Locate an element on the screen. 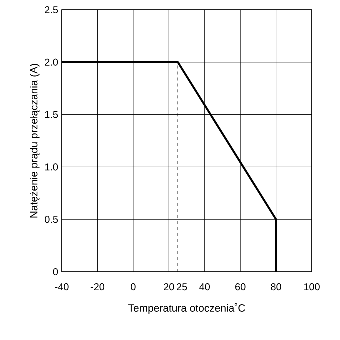 The width and height of the screenshot is (340, 340). y-tick-label: 0.5 is located at coordinates (51, 220).